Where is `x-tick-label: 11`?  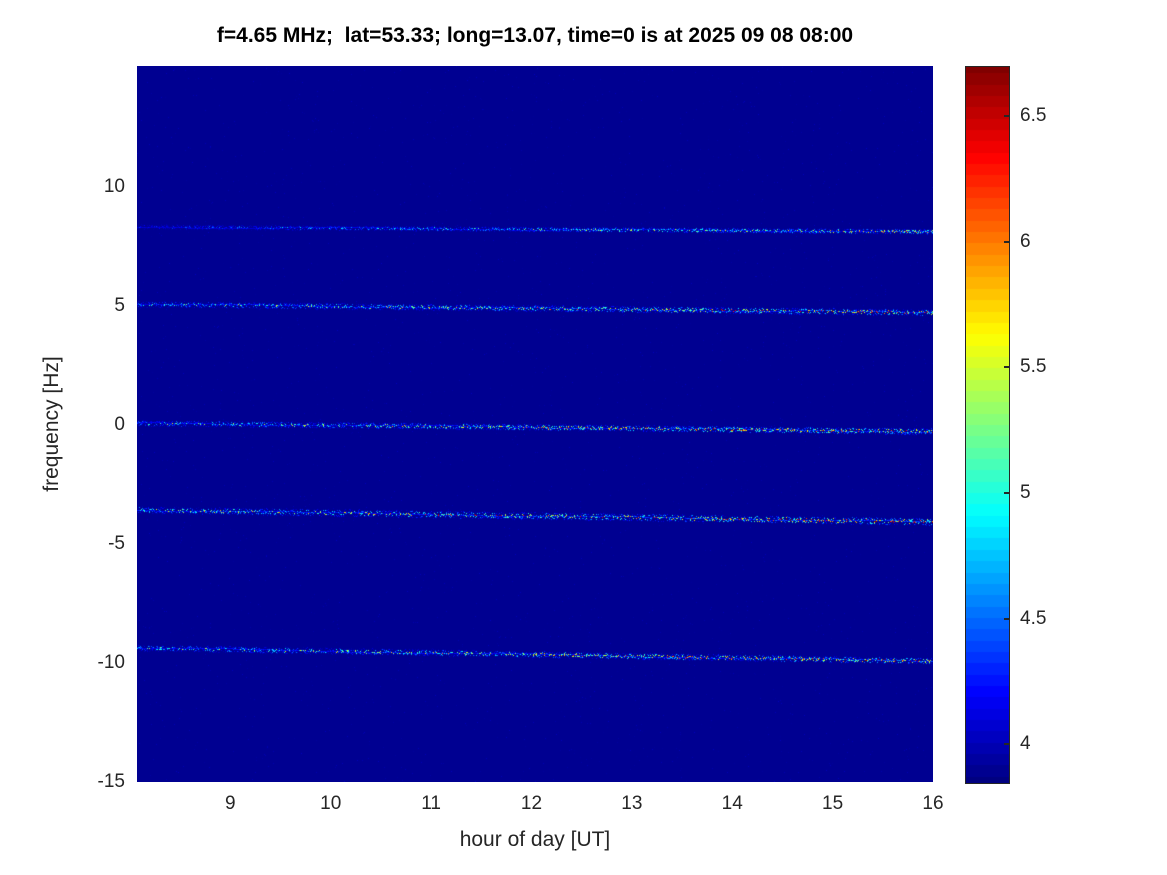
x-tick-label: 11 is located at coordinates (431, 803).